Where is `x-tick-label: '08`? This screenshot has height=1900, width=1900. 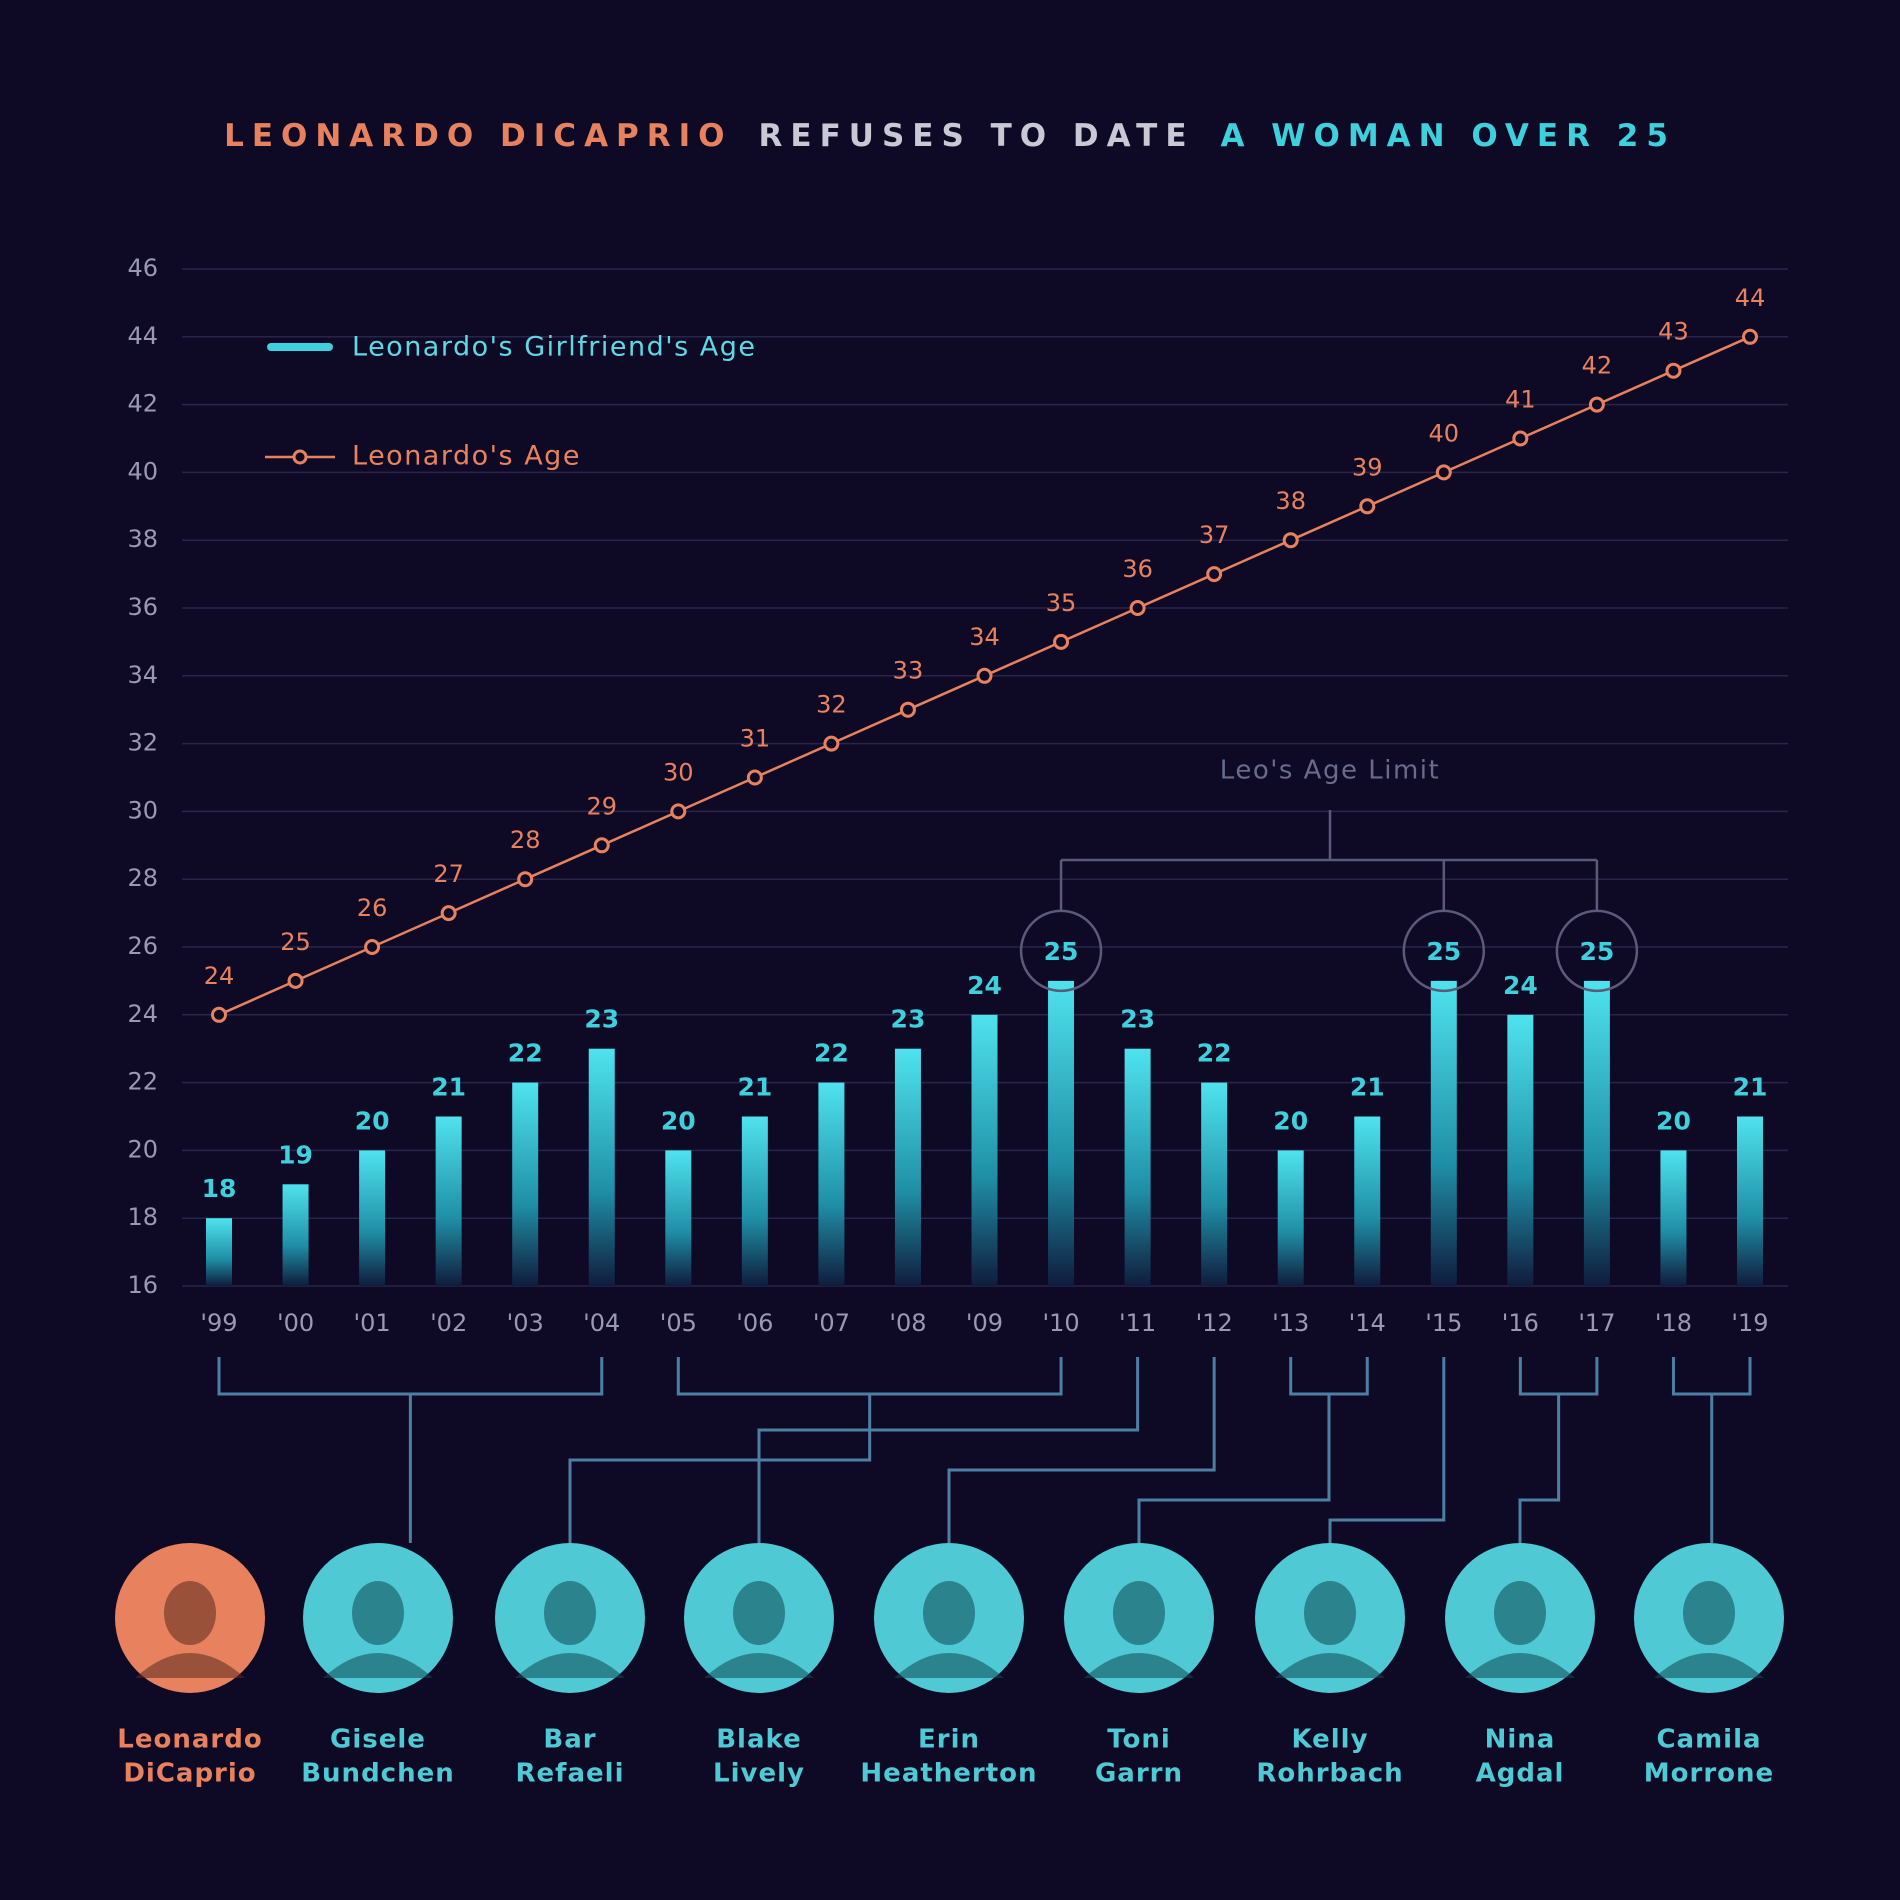
x-tick-label: '08 is located at coordinates (907, 1323).